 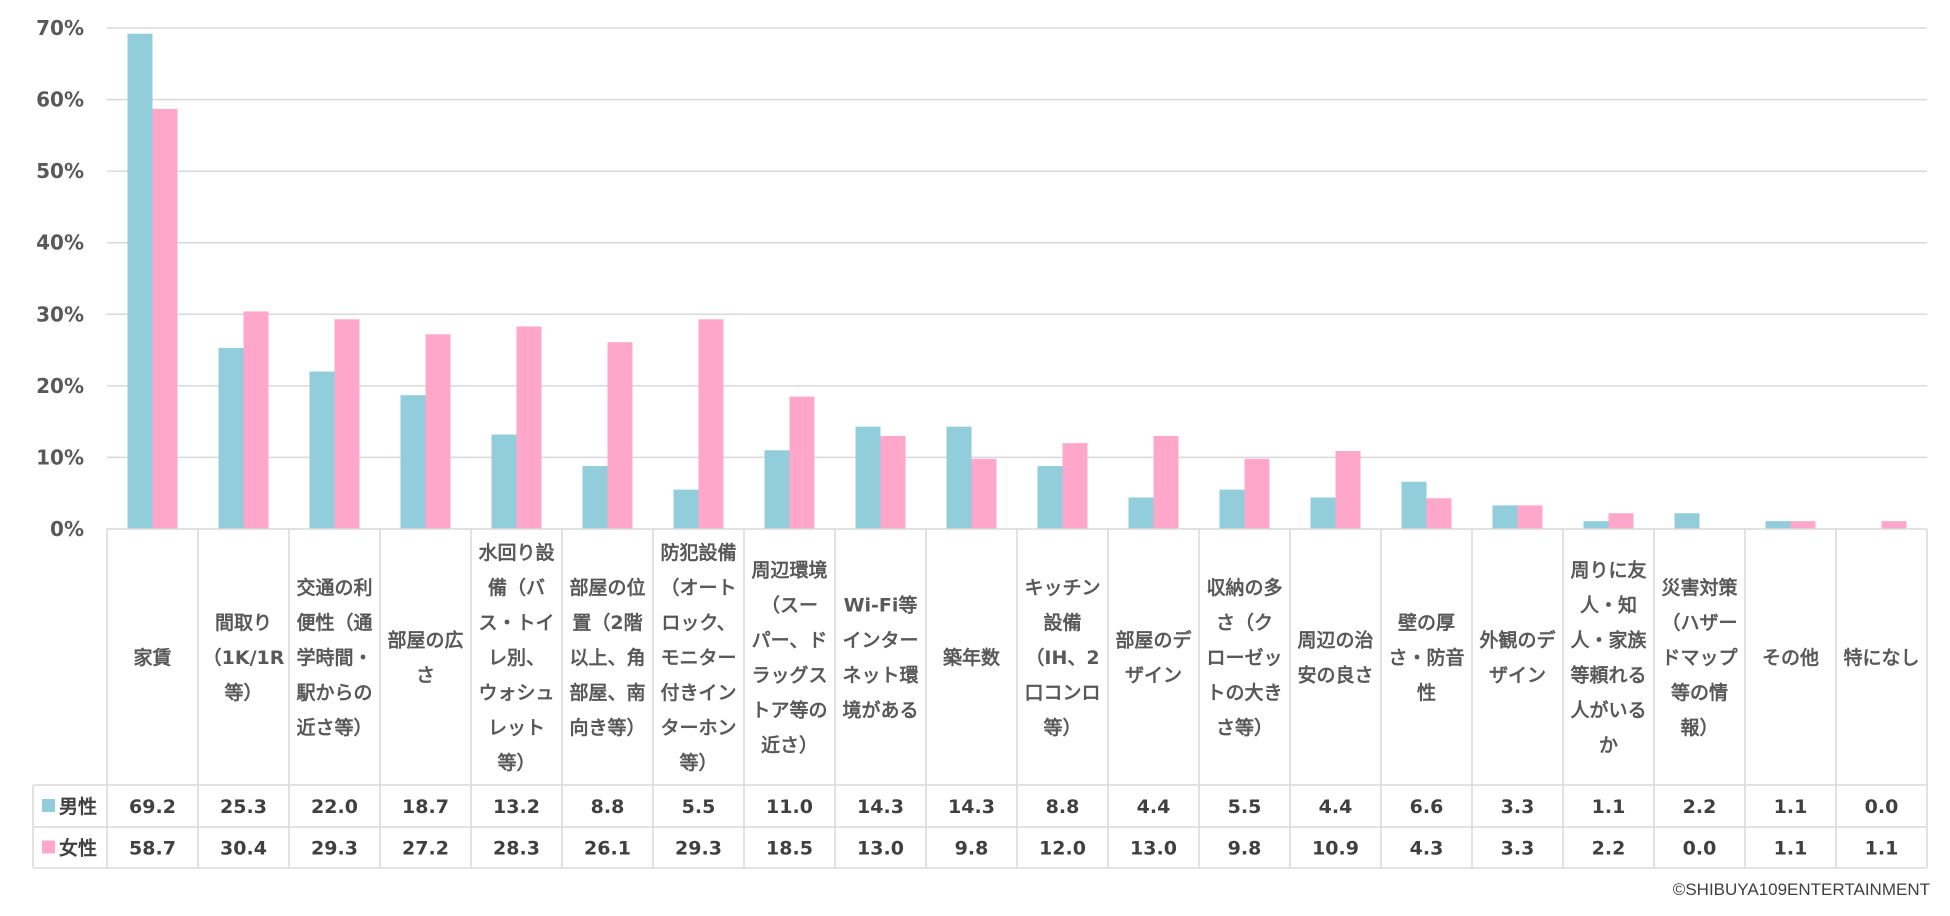 What do you see at coordinates (243, 807) in the screenshot?
I see `data-value: 25.3` at bounding box center [243, 807].